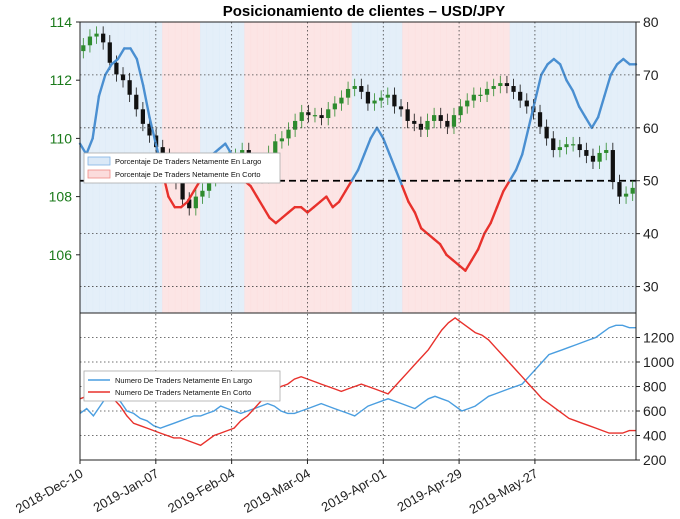 The width and height of the screenshot is (680, 519). I want to click on date-tick-label: 2018-Dec-10, so click(49, 491).